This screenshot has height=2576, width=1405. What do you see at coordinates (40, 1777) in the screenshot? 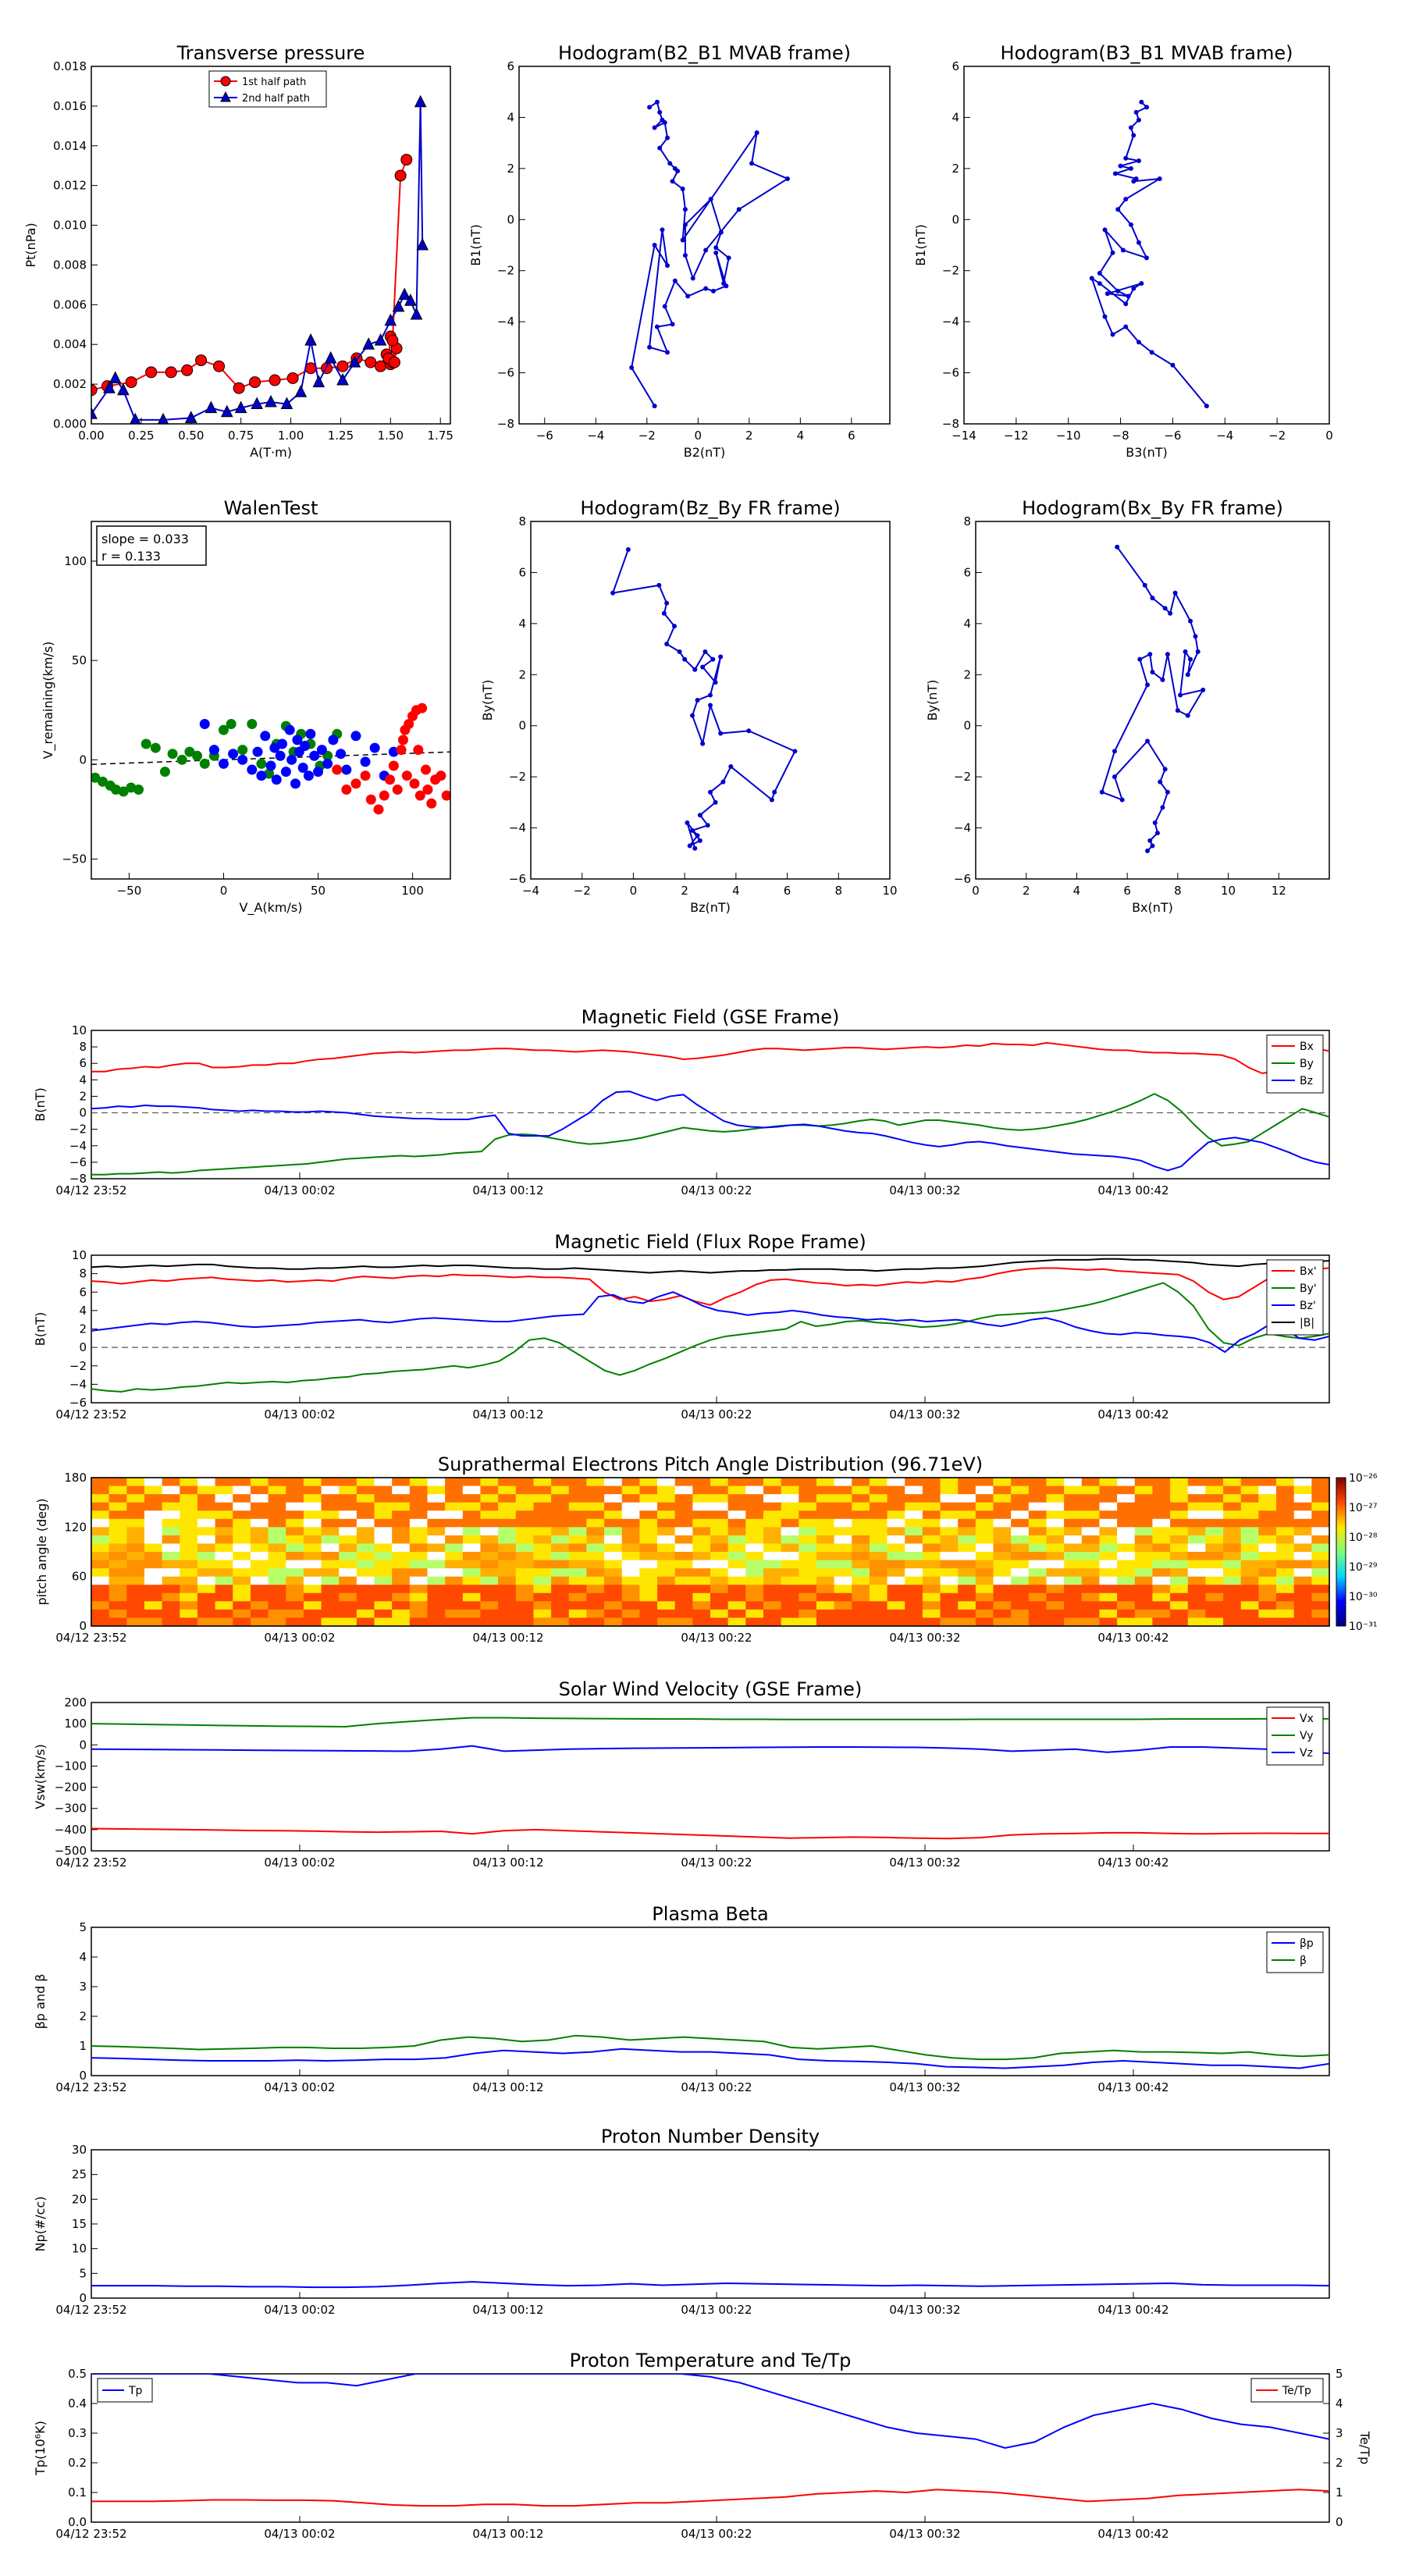
I see `y-axis-label: Vsw(km/s)` at bounding box center [40, 1777].